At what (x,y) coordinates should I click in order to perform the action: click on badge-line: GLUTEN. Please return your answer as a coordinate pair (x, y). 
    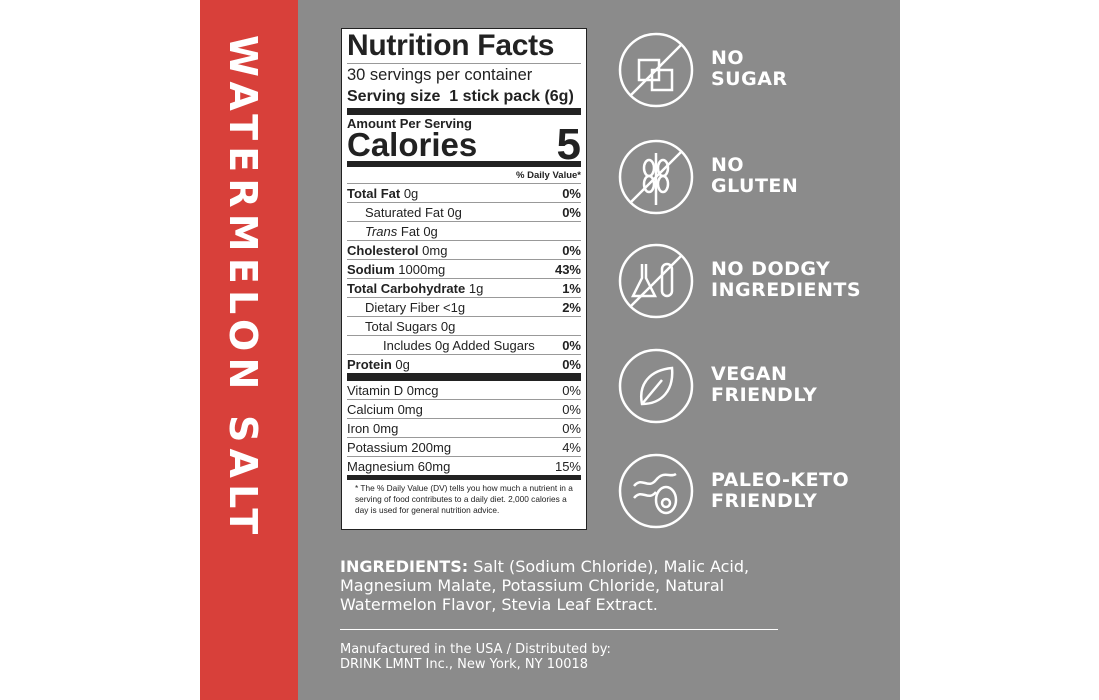
    Looking at the image, I should click on (755, 186).